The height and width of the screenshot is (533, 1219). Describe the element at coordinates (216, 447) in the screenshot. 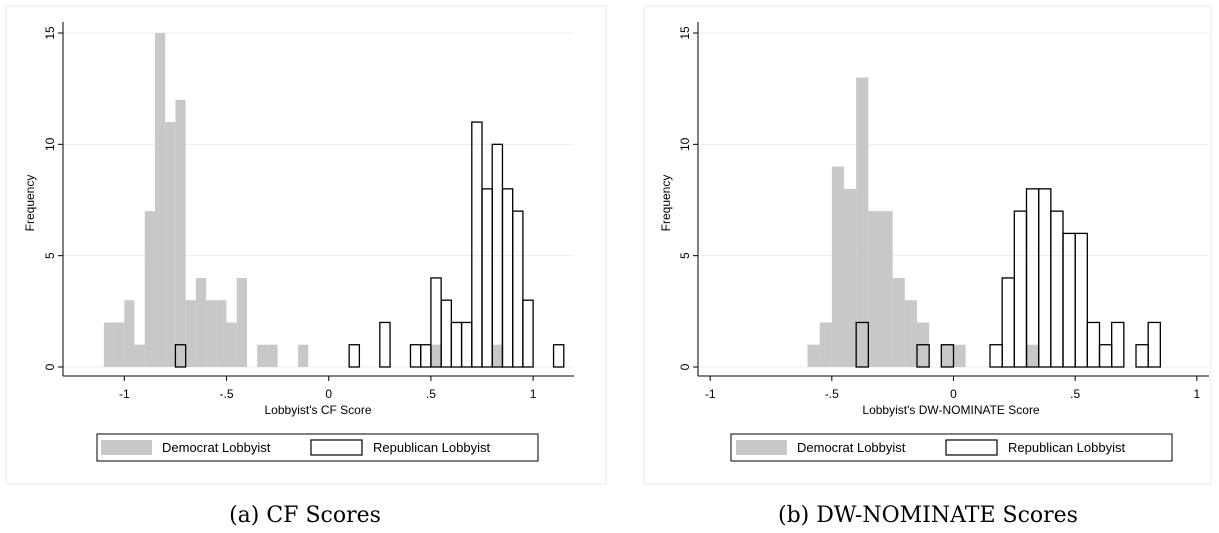

I see `panel-a-legend-democrat-label: Democrat Lobbyist` at that location.